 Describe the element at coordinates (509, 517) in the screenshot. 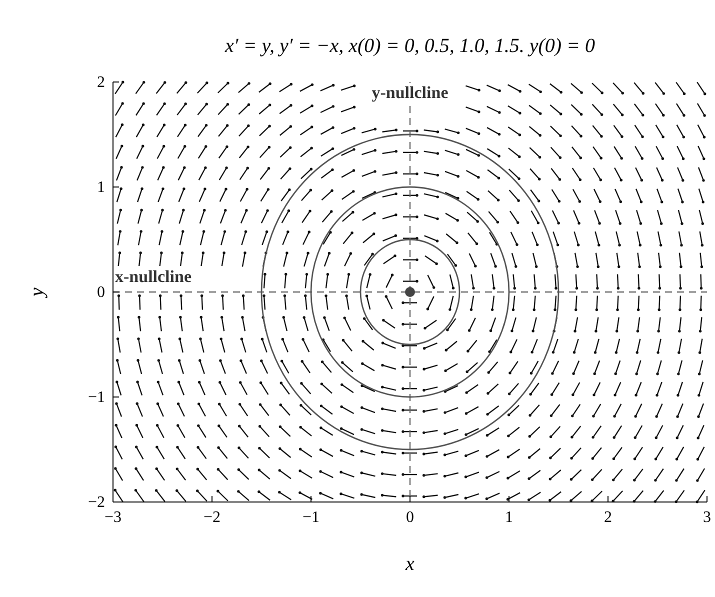

I see `x-tick-label: 1` at that location.